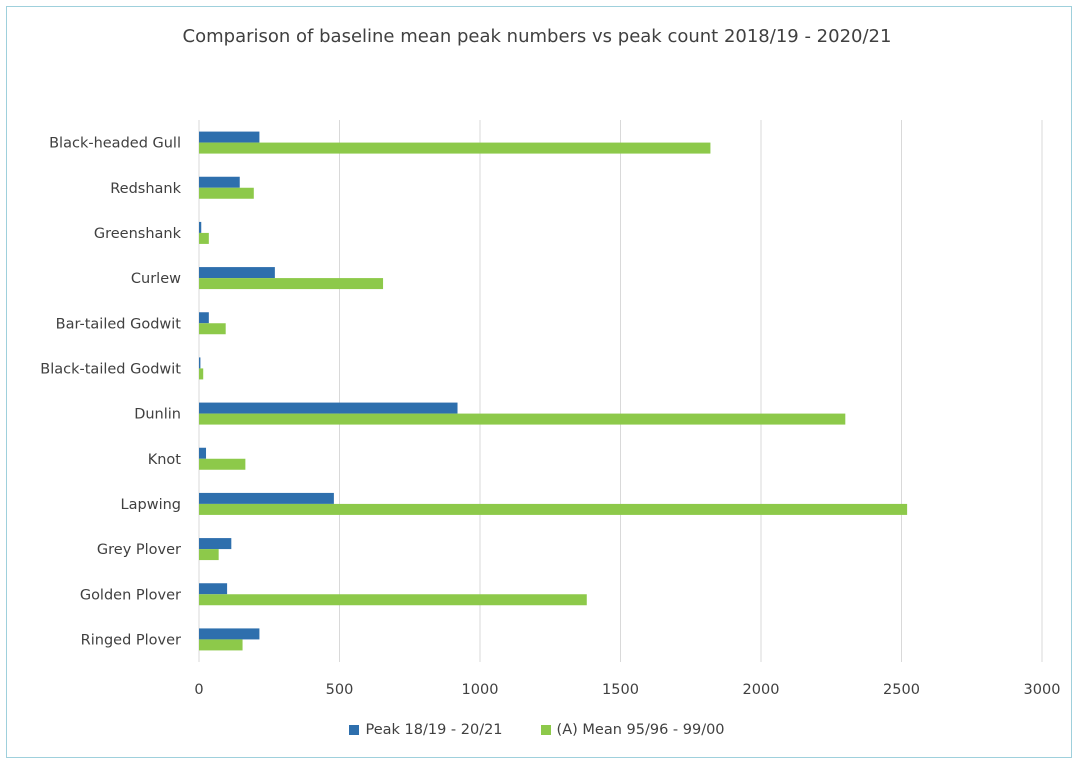 The width and height of the screenshot is (1074, 760). I want to click on x-tick-label: 500, so click(340, 690).